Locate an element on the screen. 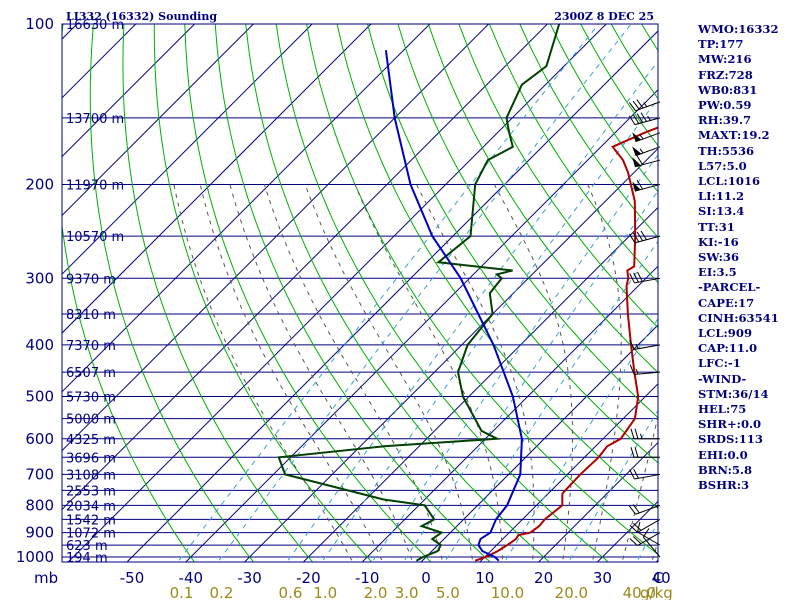  height-label: 7370 m is located at coordinates (91, 346).